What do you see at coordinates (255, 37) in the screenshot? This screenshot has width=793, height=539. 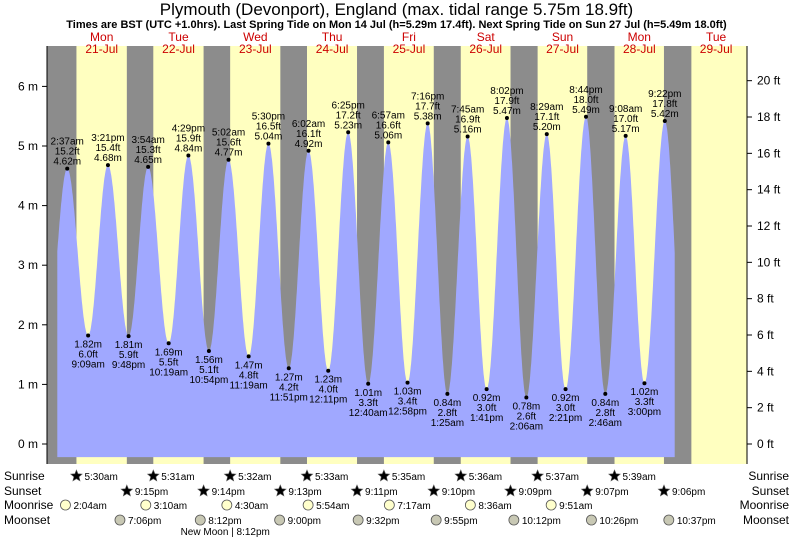 I see `day-name: Wed` at bounding box center [255, 37].